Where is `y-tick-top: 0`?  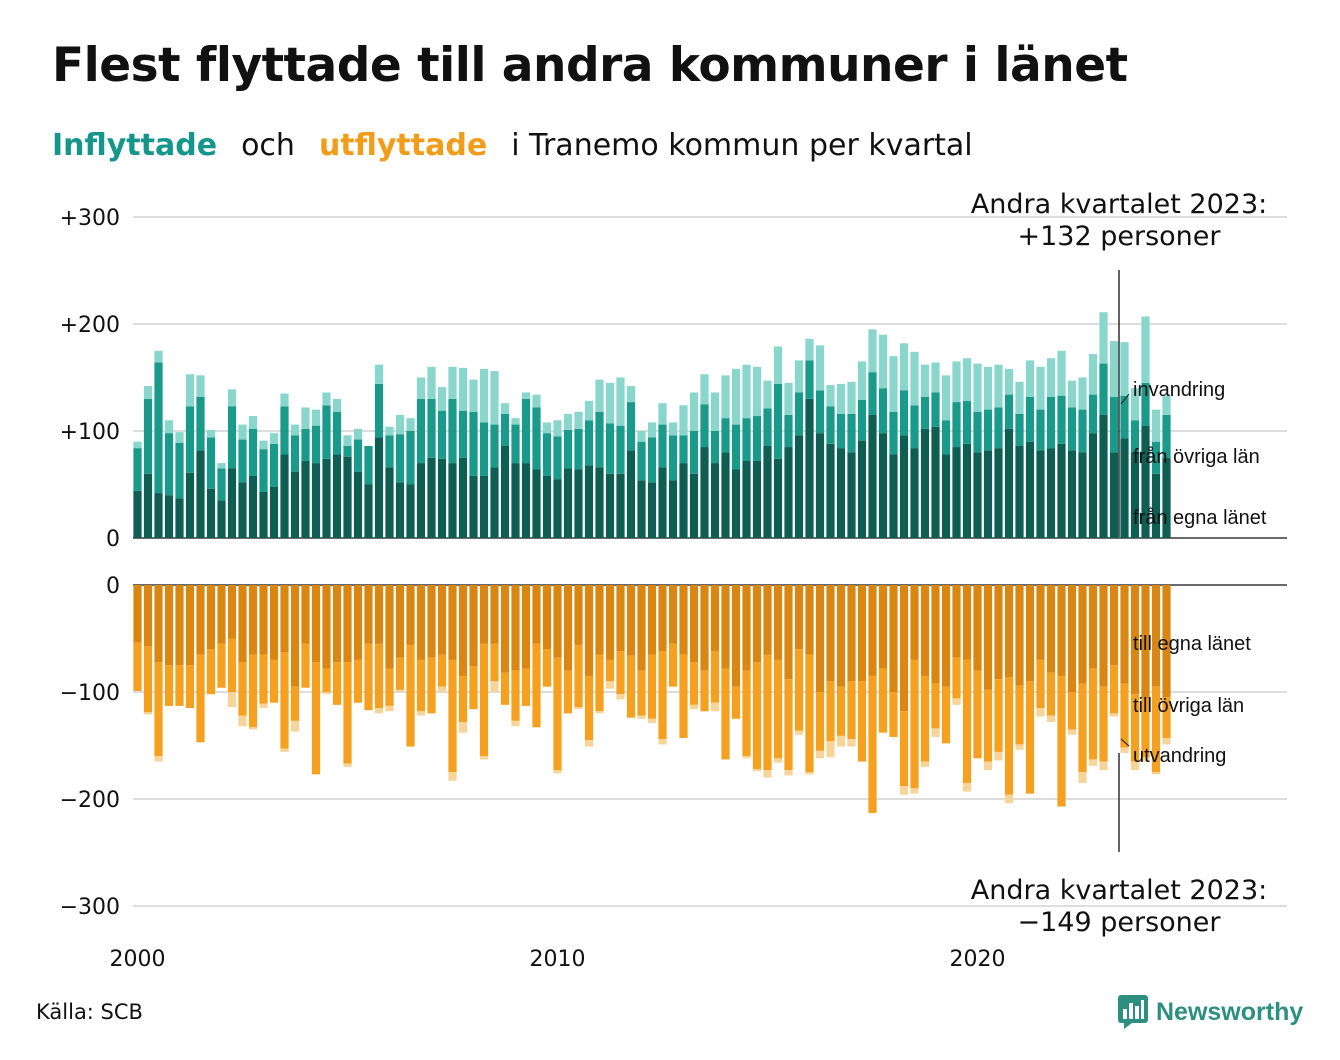 y-tick-top: 0 is located at coordinates (113, 539).